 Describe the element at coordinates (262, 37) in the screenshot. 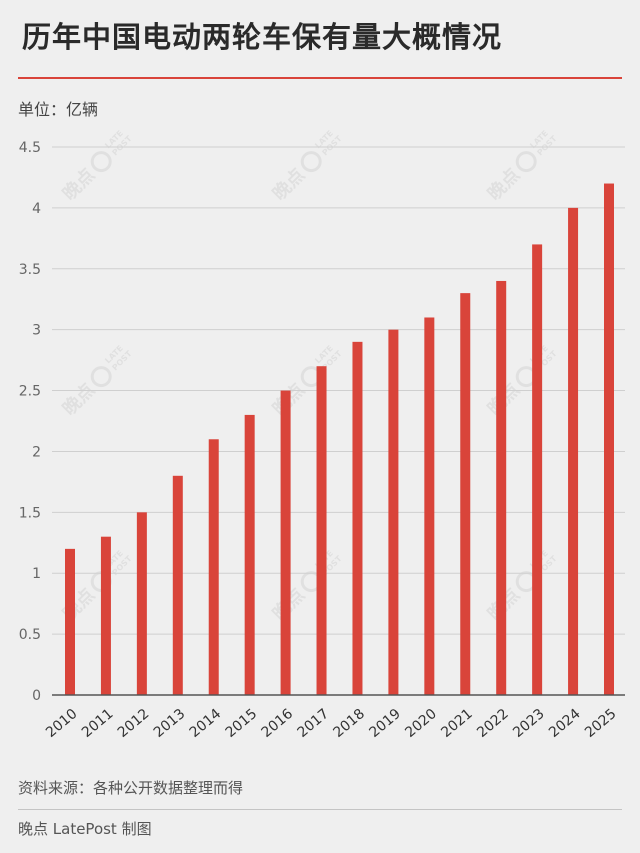

I see `chart-title: 历年中国电动两轮车保有量大概情况` at that location.